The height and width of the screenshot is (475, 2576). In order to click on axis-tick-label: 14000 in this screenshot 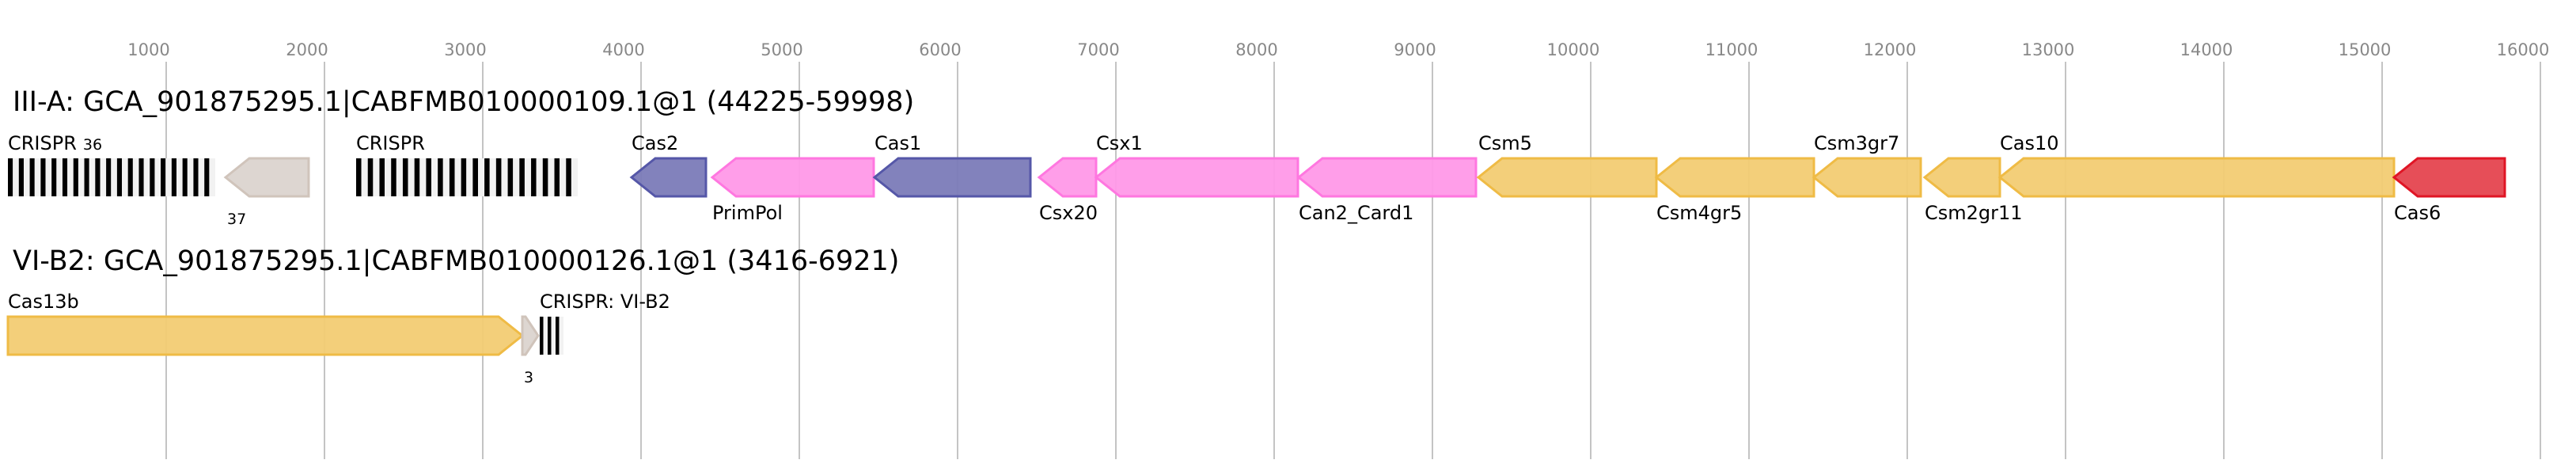, I will do `click(2206, 49)`.